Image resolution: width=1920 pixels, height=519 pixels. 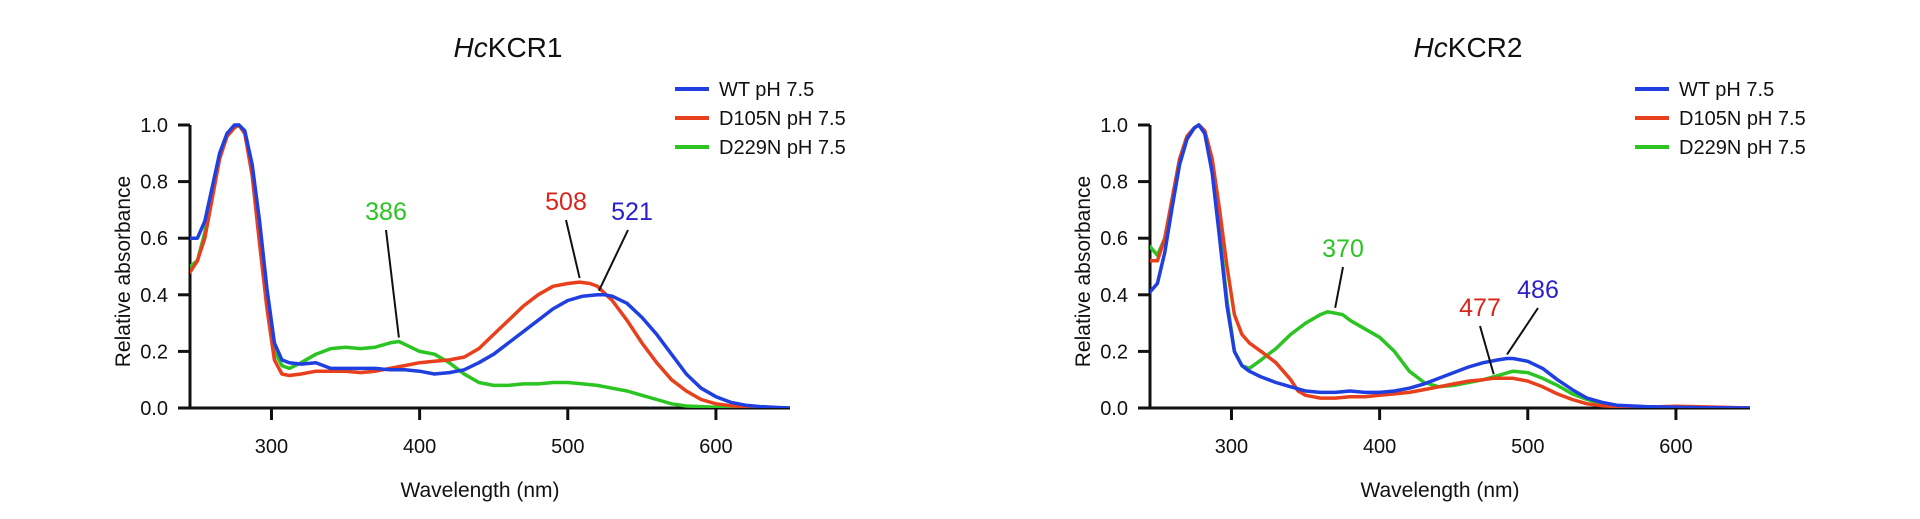 I want to click on chart-title: HcKCR1, so click(x=508, y=47).